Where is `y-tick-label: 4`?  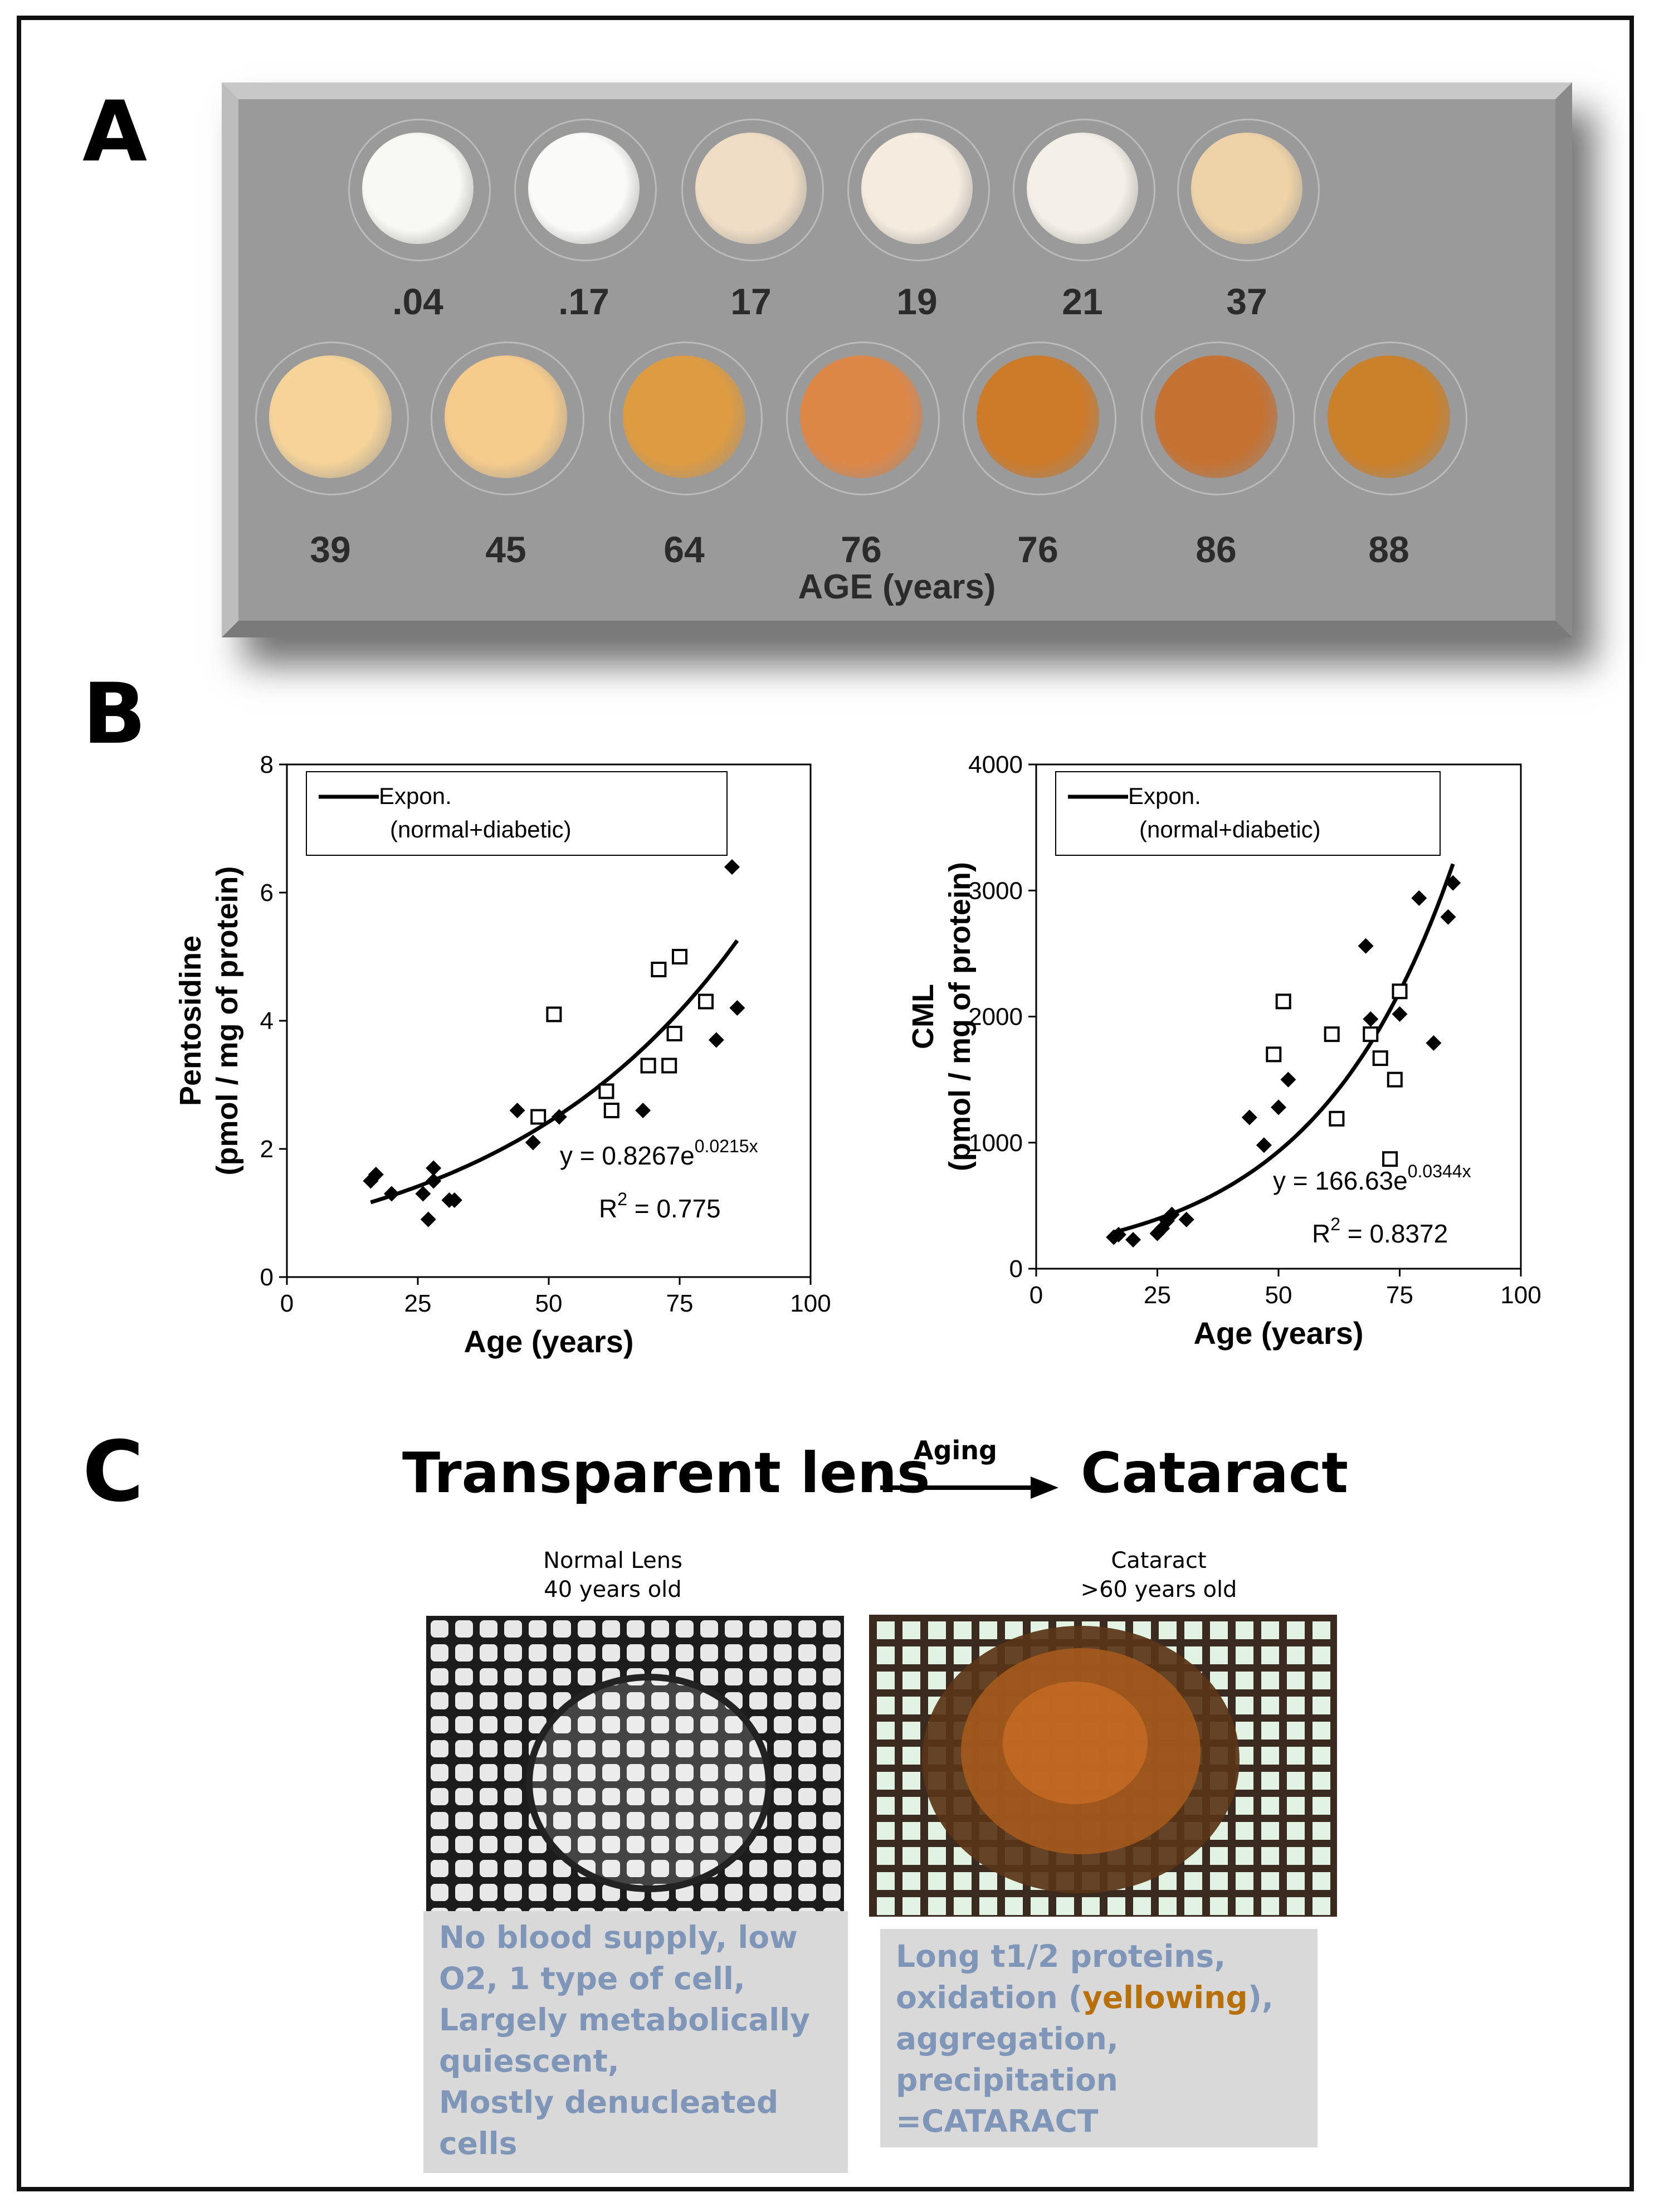
y-tick-label: 4 is located at coordinates (267, 1021).